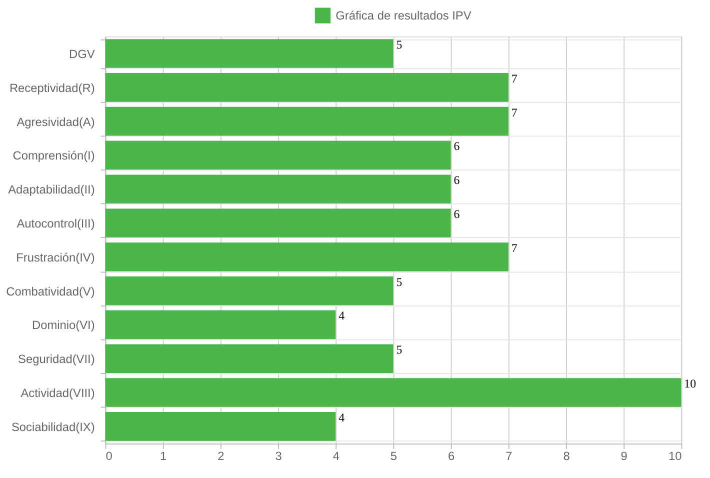  What do you see at coordinates (50, 291) in the screenshot?
I see `y-tick-label: Combatividad(V)` at bounding box center [50, 291].